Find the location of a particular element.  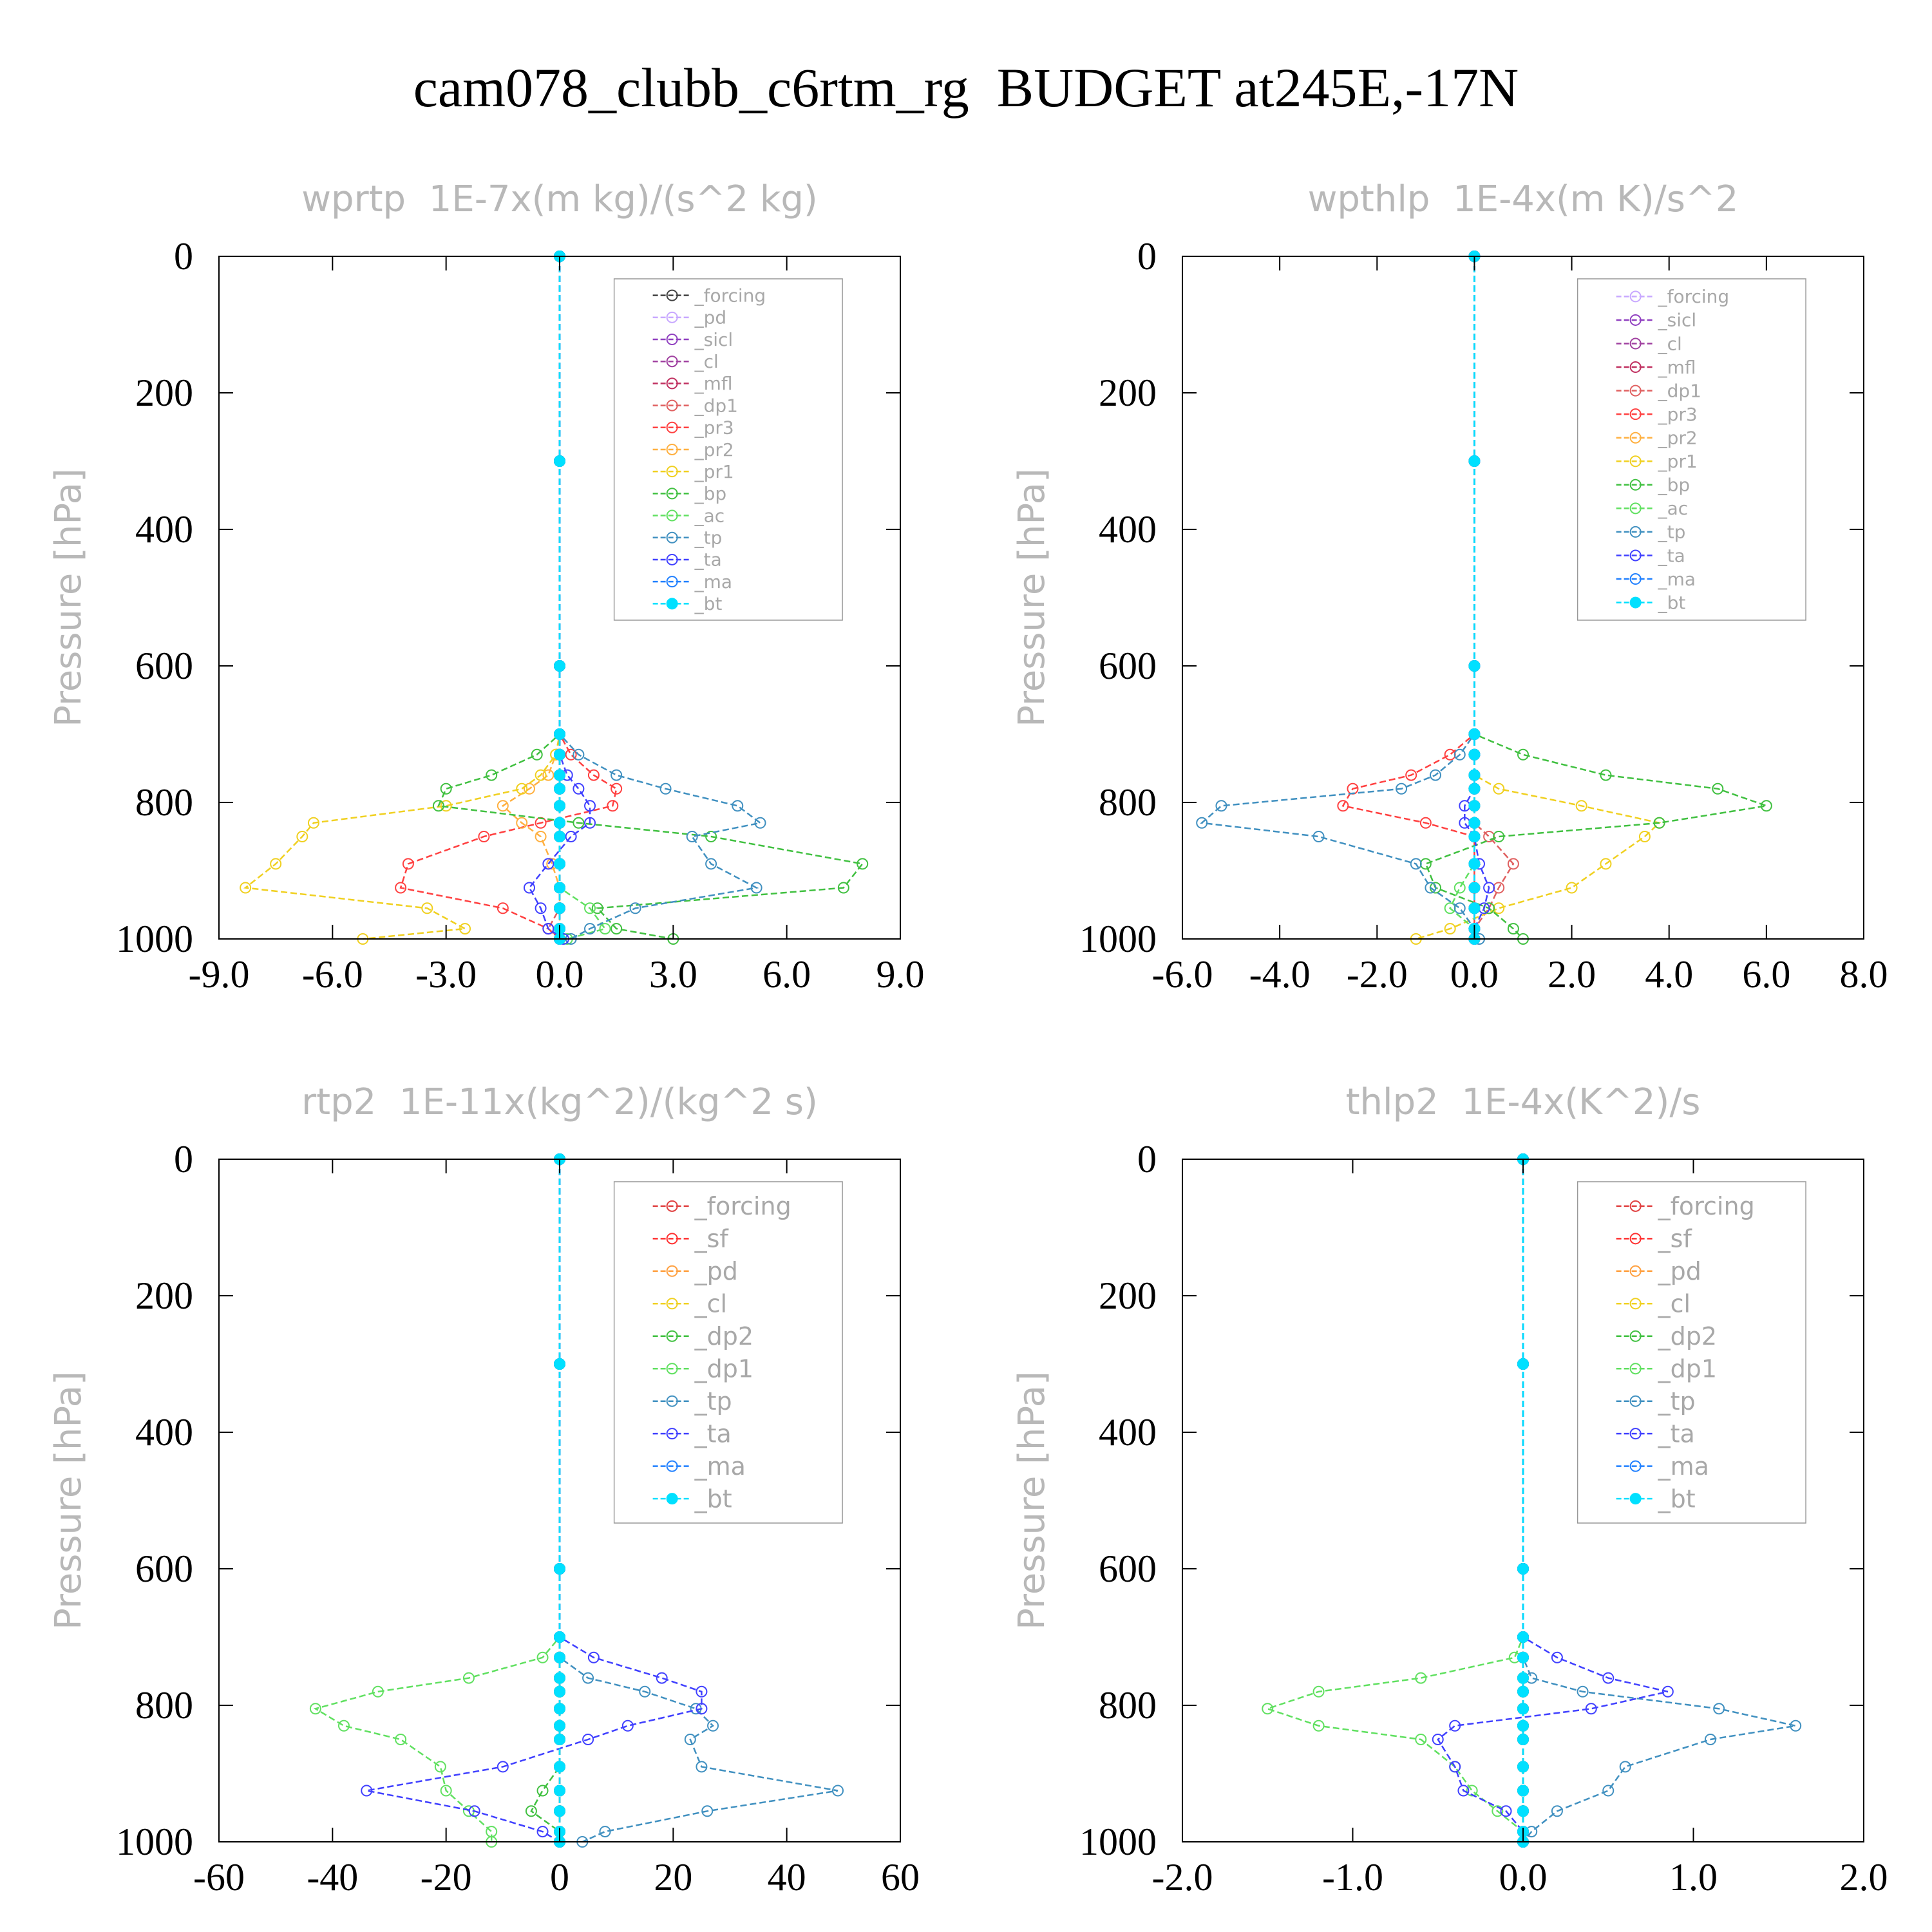

y-tick-label: 400 is located at coordinates (1128, 1432).